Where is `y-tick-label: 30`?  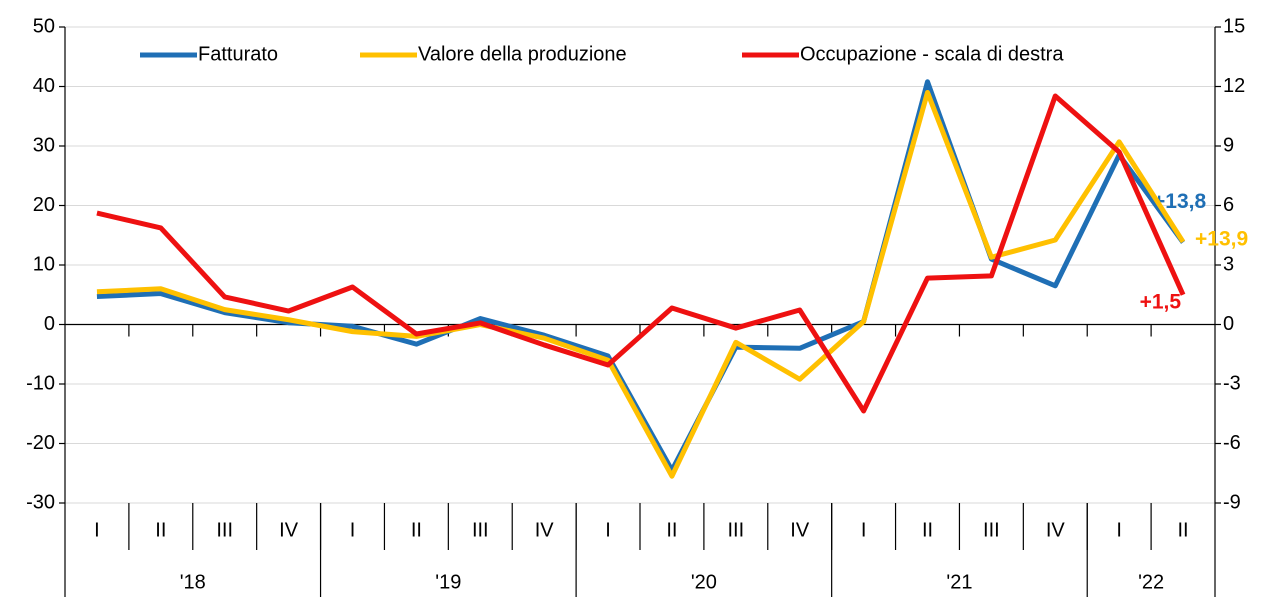
y-tick-label: 30 is located at coordinates (44, 145).